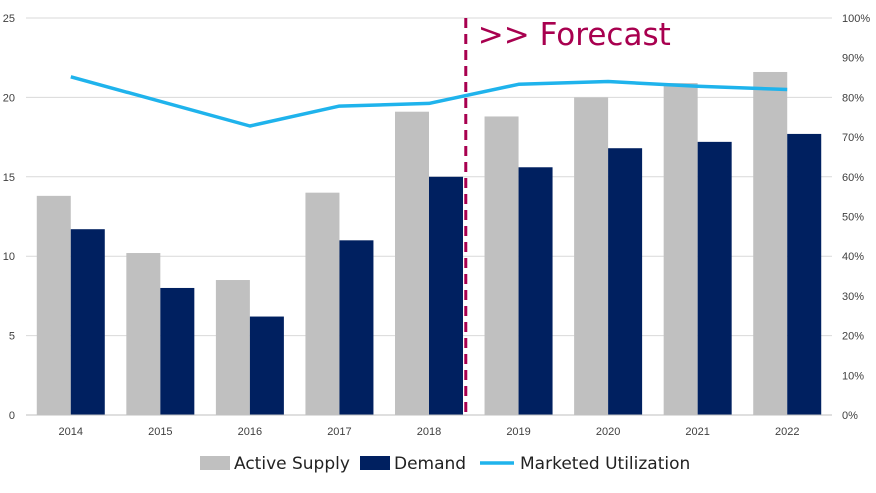  What do you see at coordinates (770, 243) in the screenshot?
I see `bar-active-supply-2022` at bounding box center [770, 243].